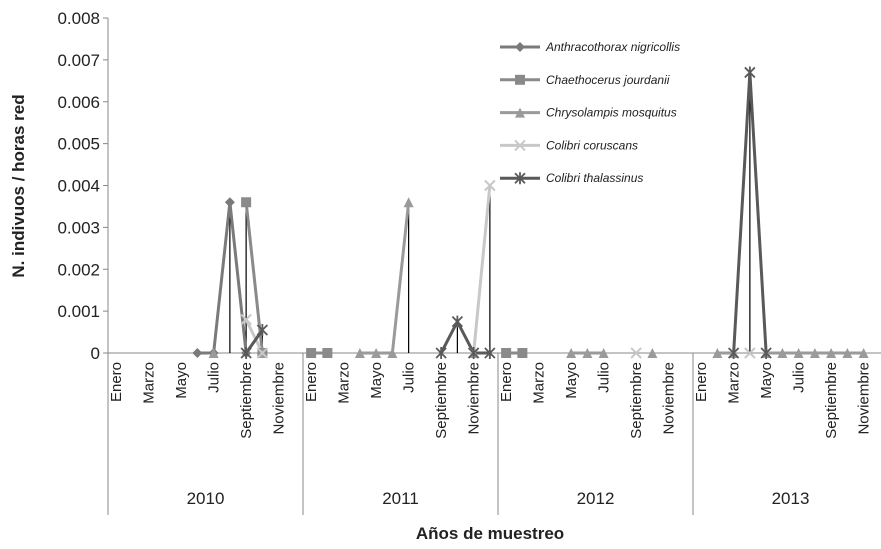  Describe the element at coordinates (612, 47) in the screenshot. I see `legend-label: Anthracothorax nigricollis` at that location.